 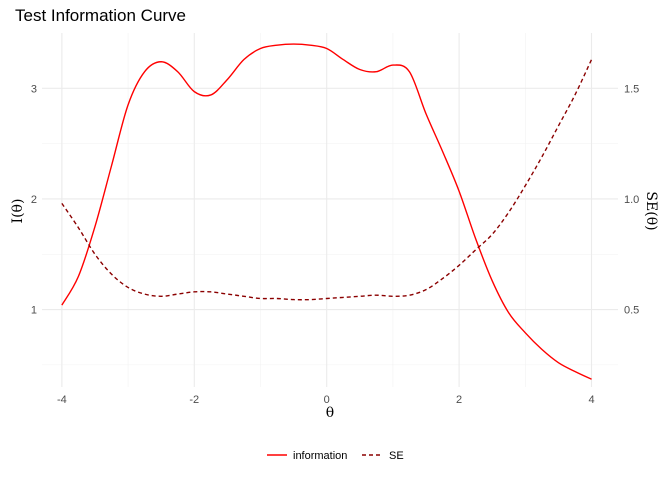 What do you see at coordinates (194, 400) in the screenshot?
I see `x-tick-label: -2` at bounding box center [194, 400].